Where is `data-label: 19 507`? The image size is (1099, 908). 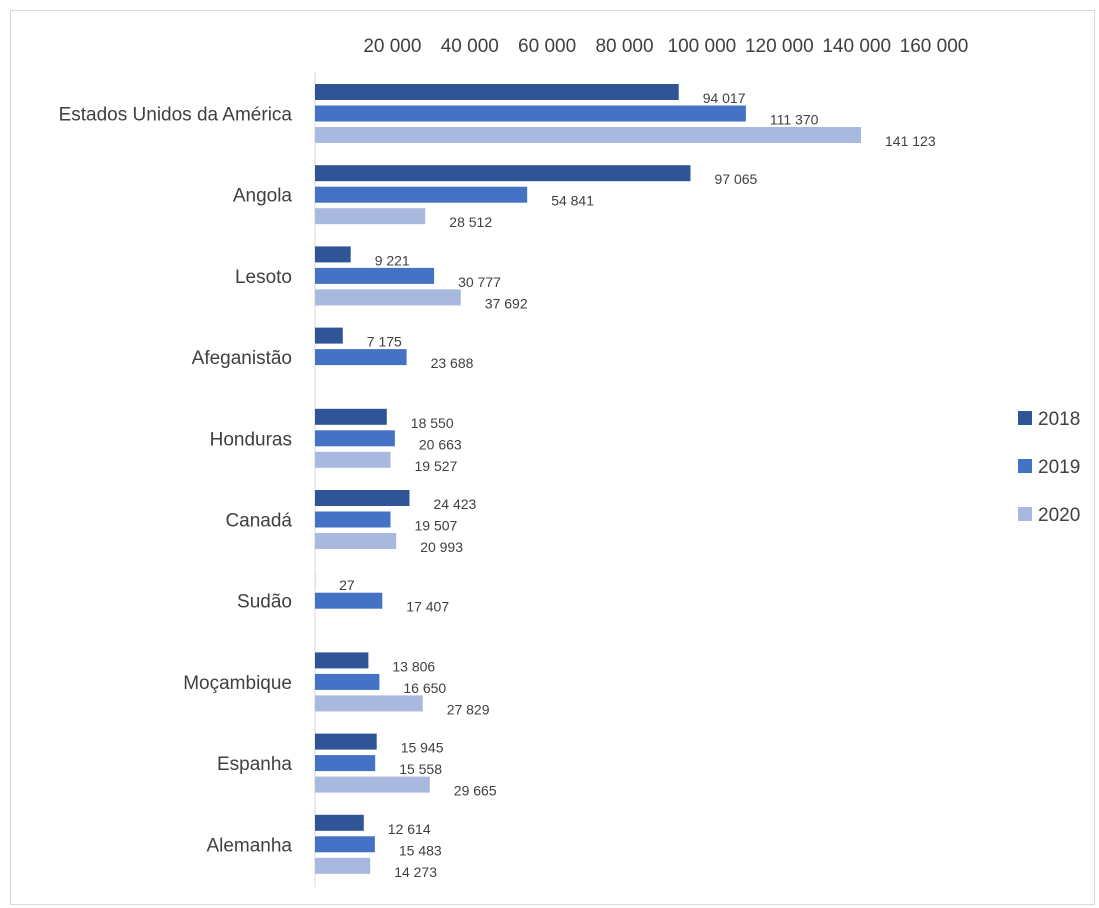 data-label: 19 507 is located at coordinates (436, 526).